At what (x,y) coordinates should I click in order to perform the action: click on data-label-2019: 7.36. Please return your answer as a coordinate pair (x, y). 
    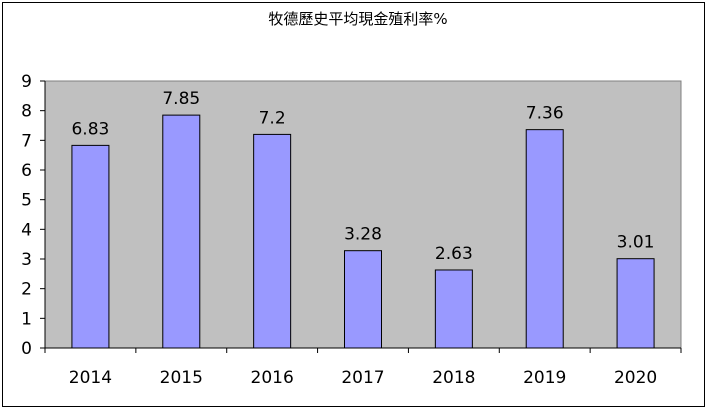
    Looking at the image, I should click on (545, 114).